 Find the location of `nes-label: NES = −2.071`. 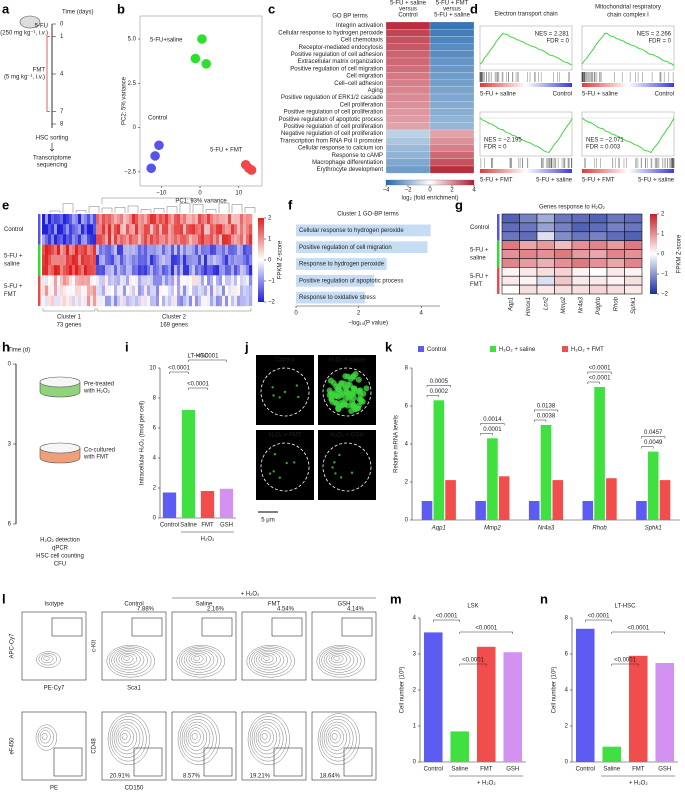

nes-label: NES = −2.071 is located at coordinates (605, 141).